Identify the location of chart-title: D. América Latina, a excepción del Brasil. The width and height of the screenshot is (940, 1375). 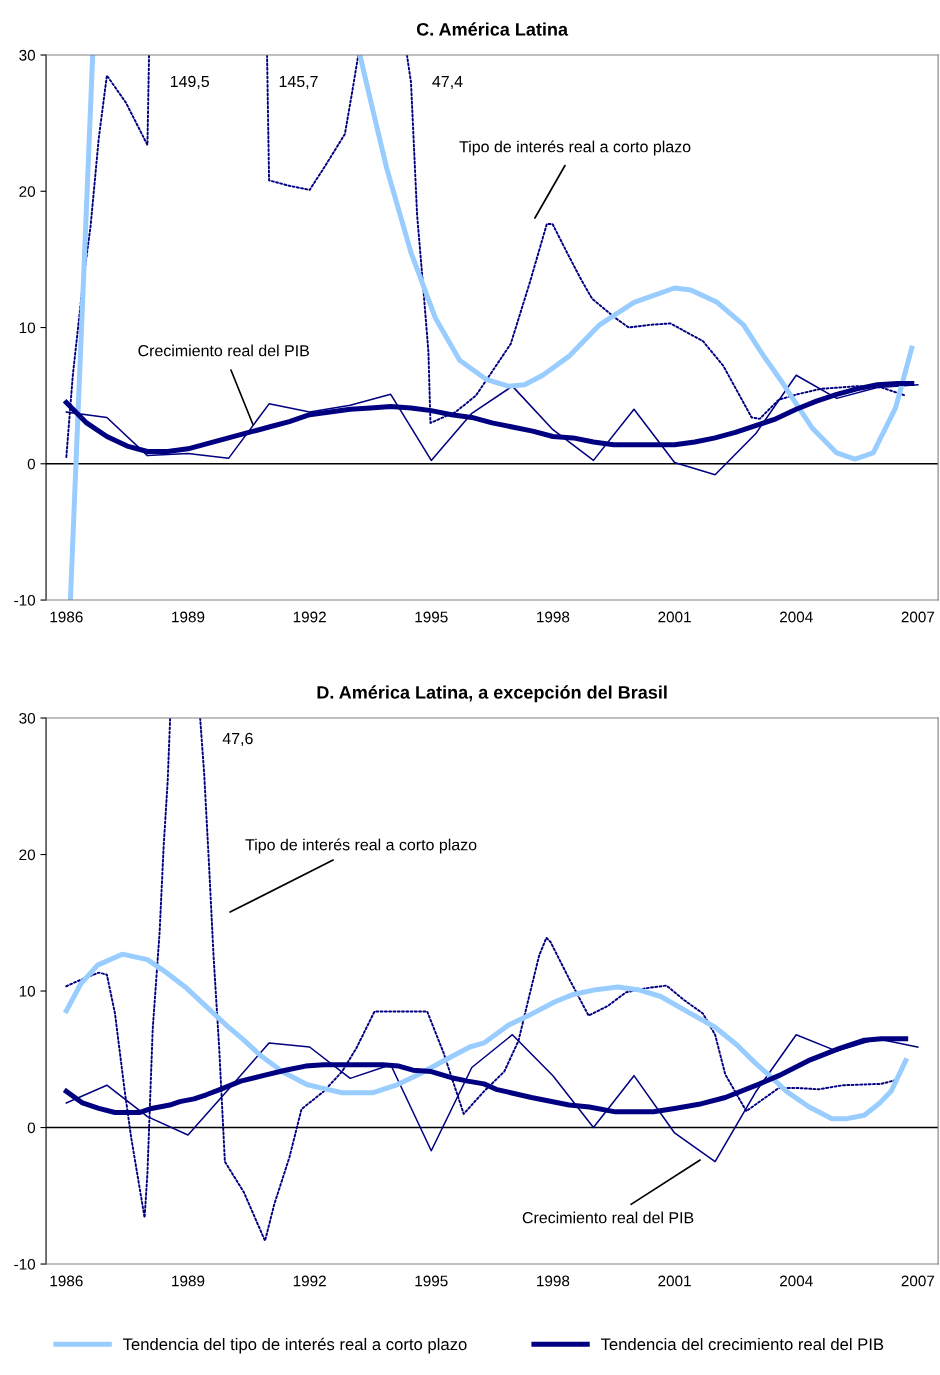
(492, 694).